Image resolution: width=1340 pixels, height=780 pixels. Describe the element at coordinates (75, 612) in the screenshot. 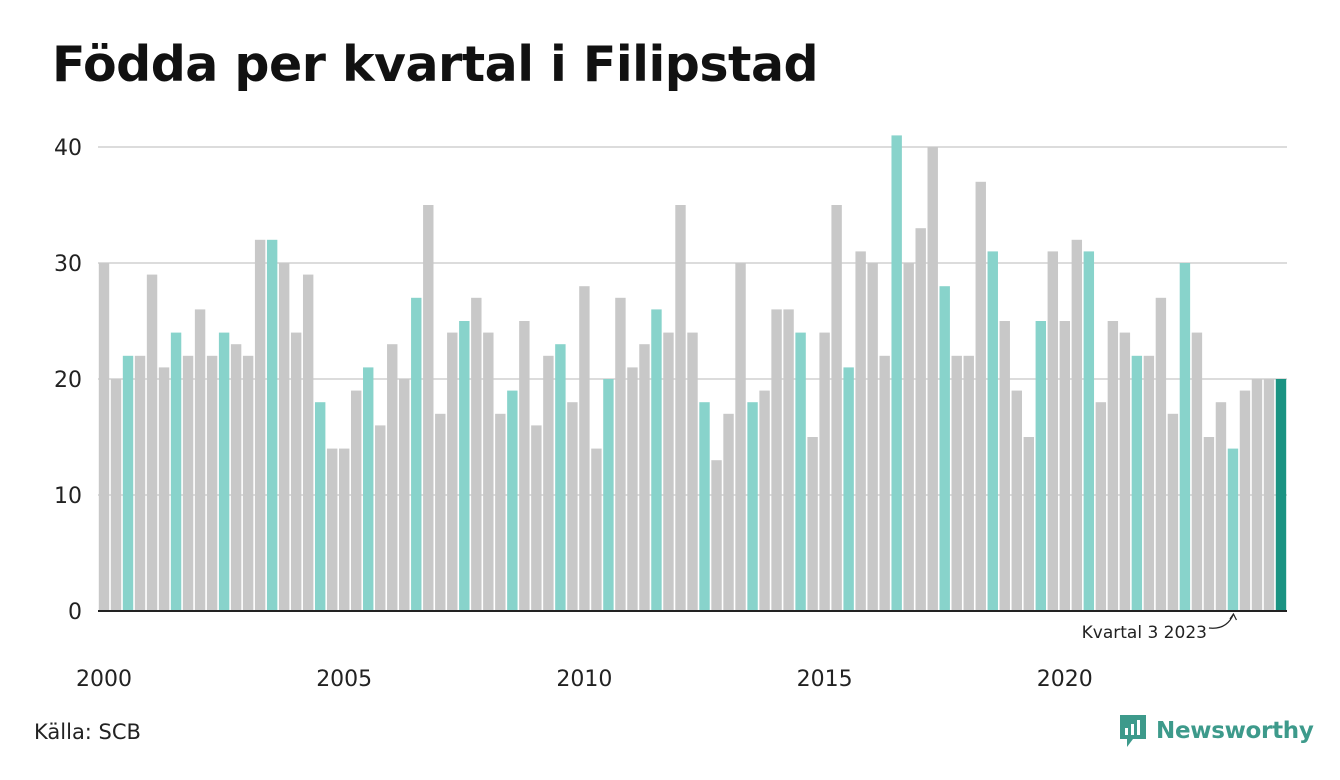

I see `y-tick-label: 0` at that location.